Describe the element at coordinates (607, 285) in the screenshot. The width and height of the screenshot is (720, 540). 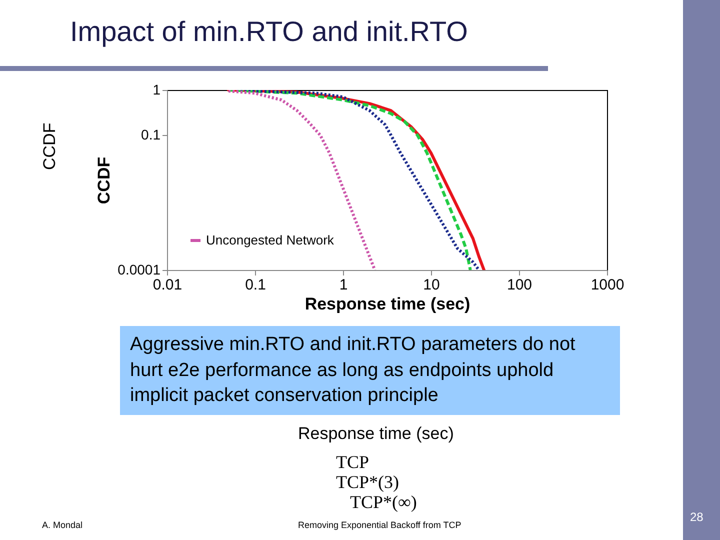
I see `x-tick-label: 1000` at that location.